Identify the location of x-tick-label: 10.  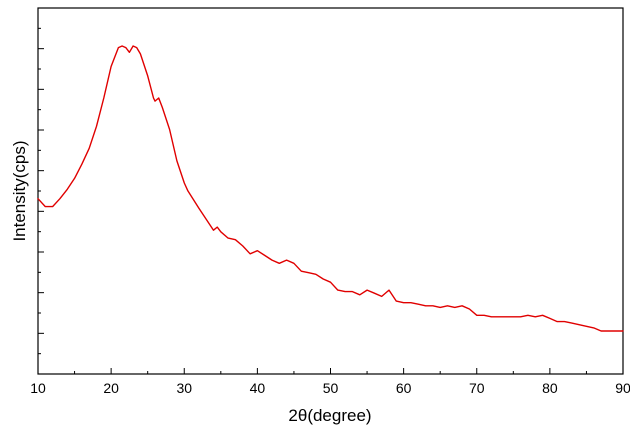
(38, 388).